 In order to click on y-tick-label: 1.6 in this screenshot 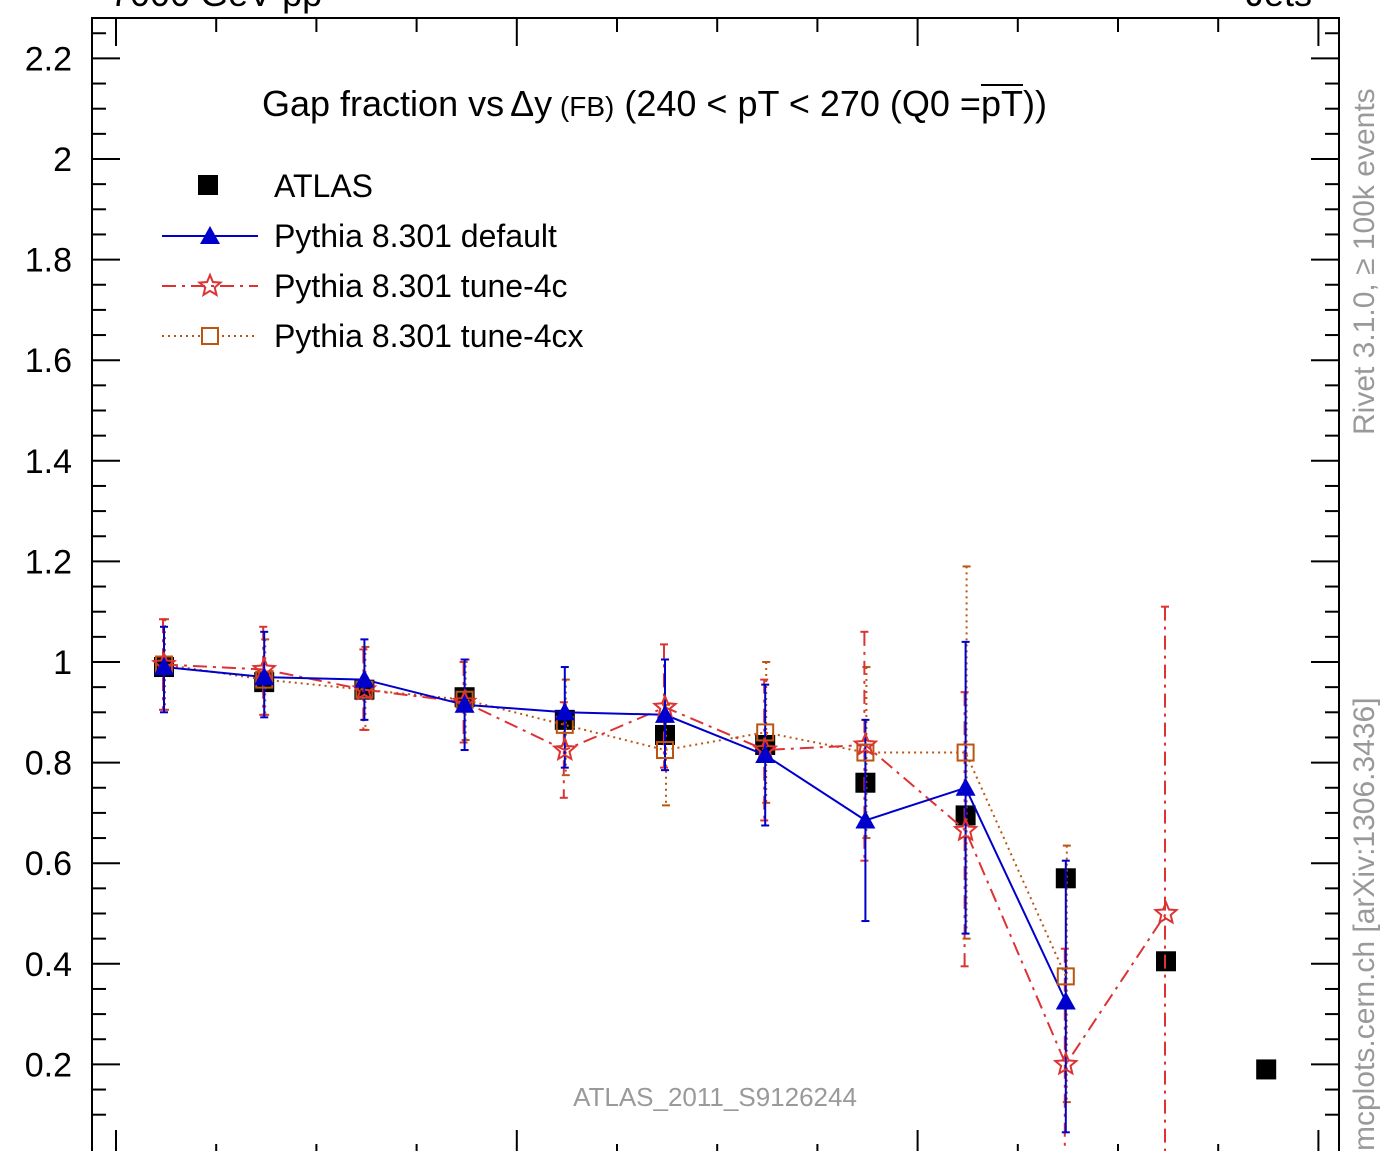, I will do `click(48, 361)`.